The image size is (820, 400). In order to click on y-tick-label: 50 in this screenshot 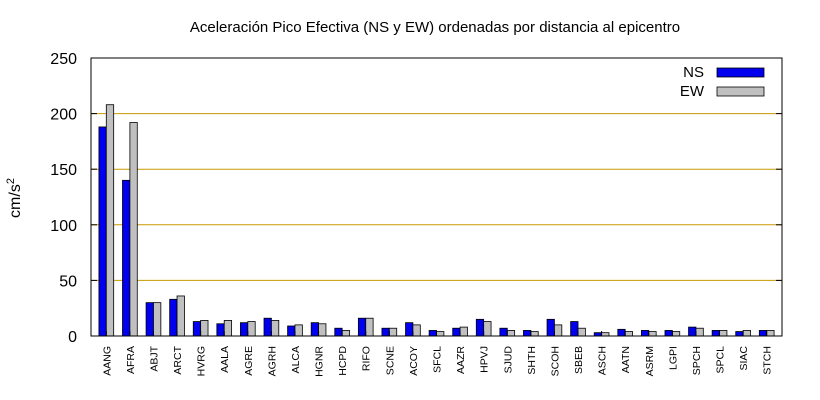, I will do `click(68, 281)`.